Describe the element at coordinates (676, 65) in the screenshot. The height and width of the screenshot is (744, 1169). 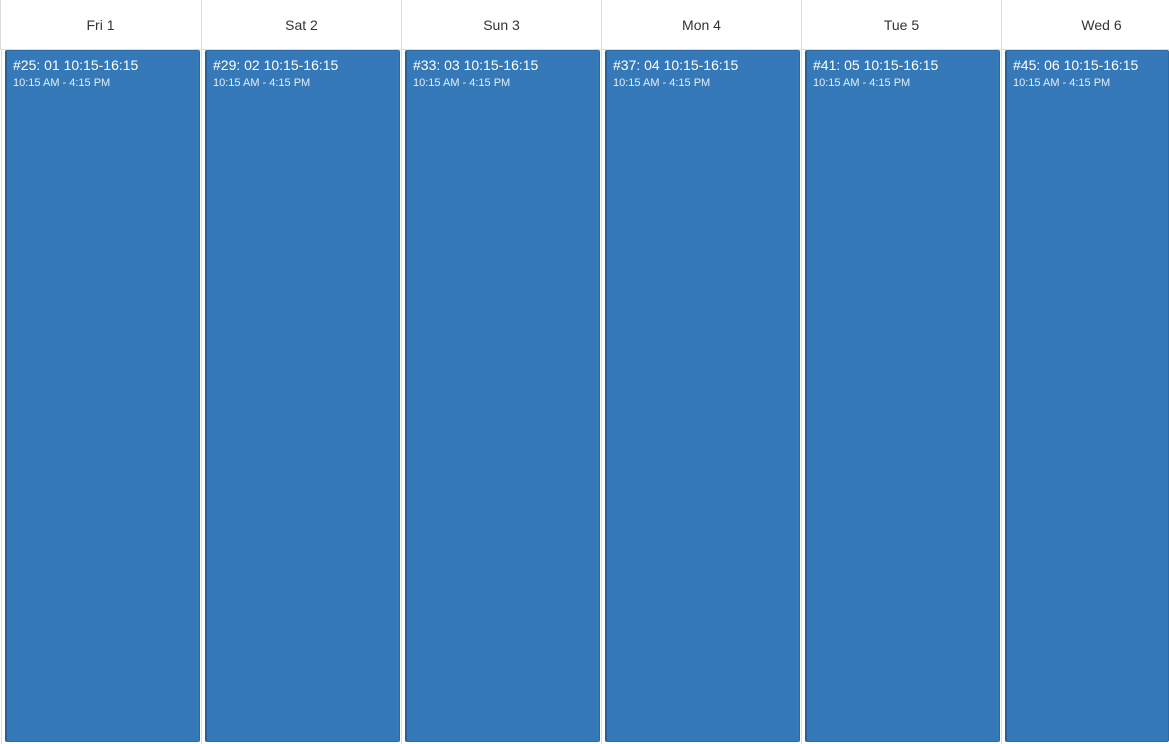
I see `event-title: #37: 04 10:15-16:15` at that location.